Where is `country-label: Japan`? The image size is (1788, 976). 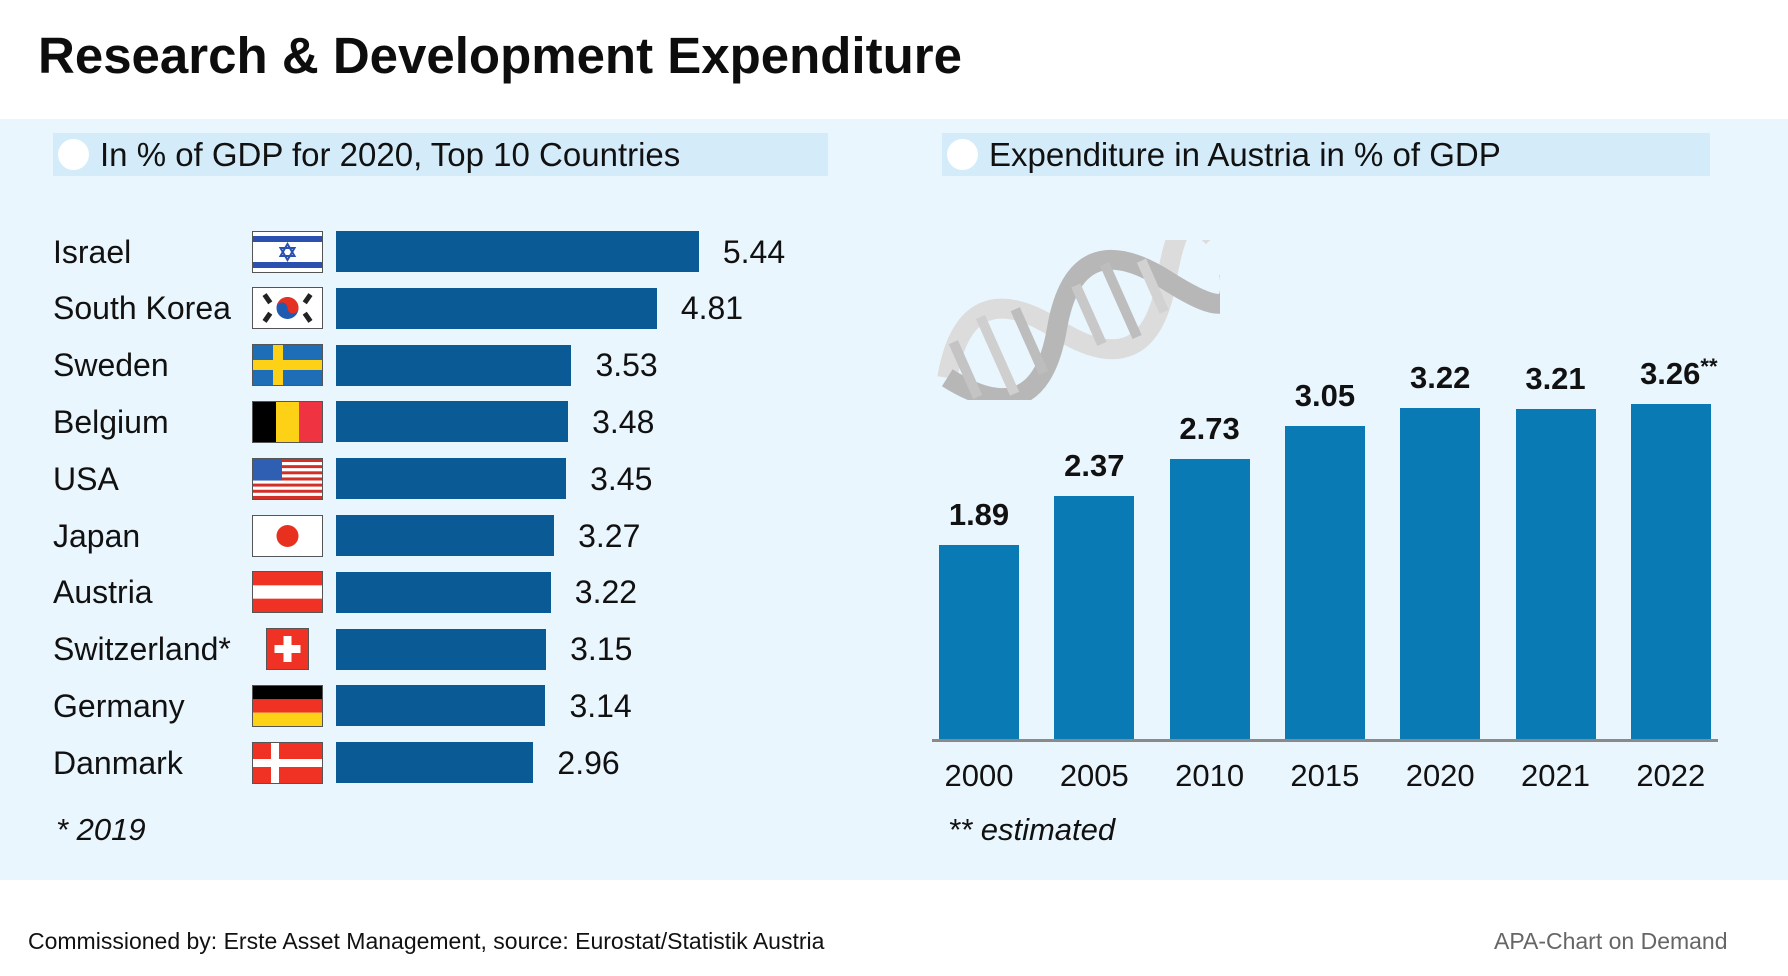
country-label: Japan is located at coordinates (97, 535).